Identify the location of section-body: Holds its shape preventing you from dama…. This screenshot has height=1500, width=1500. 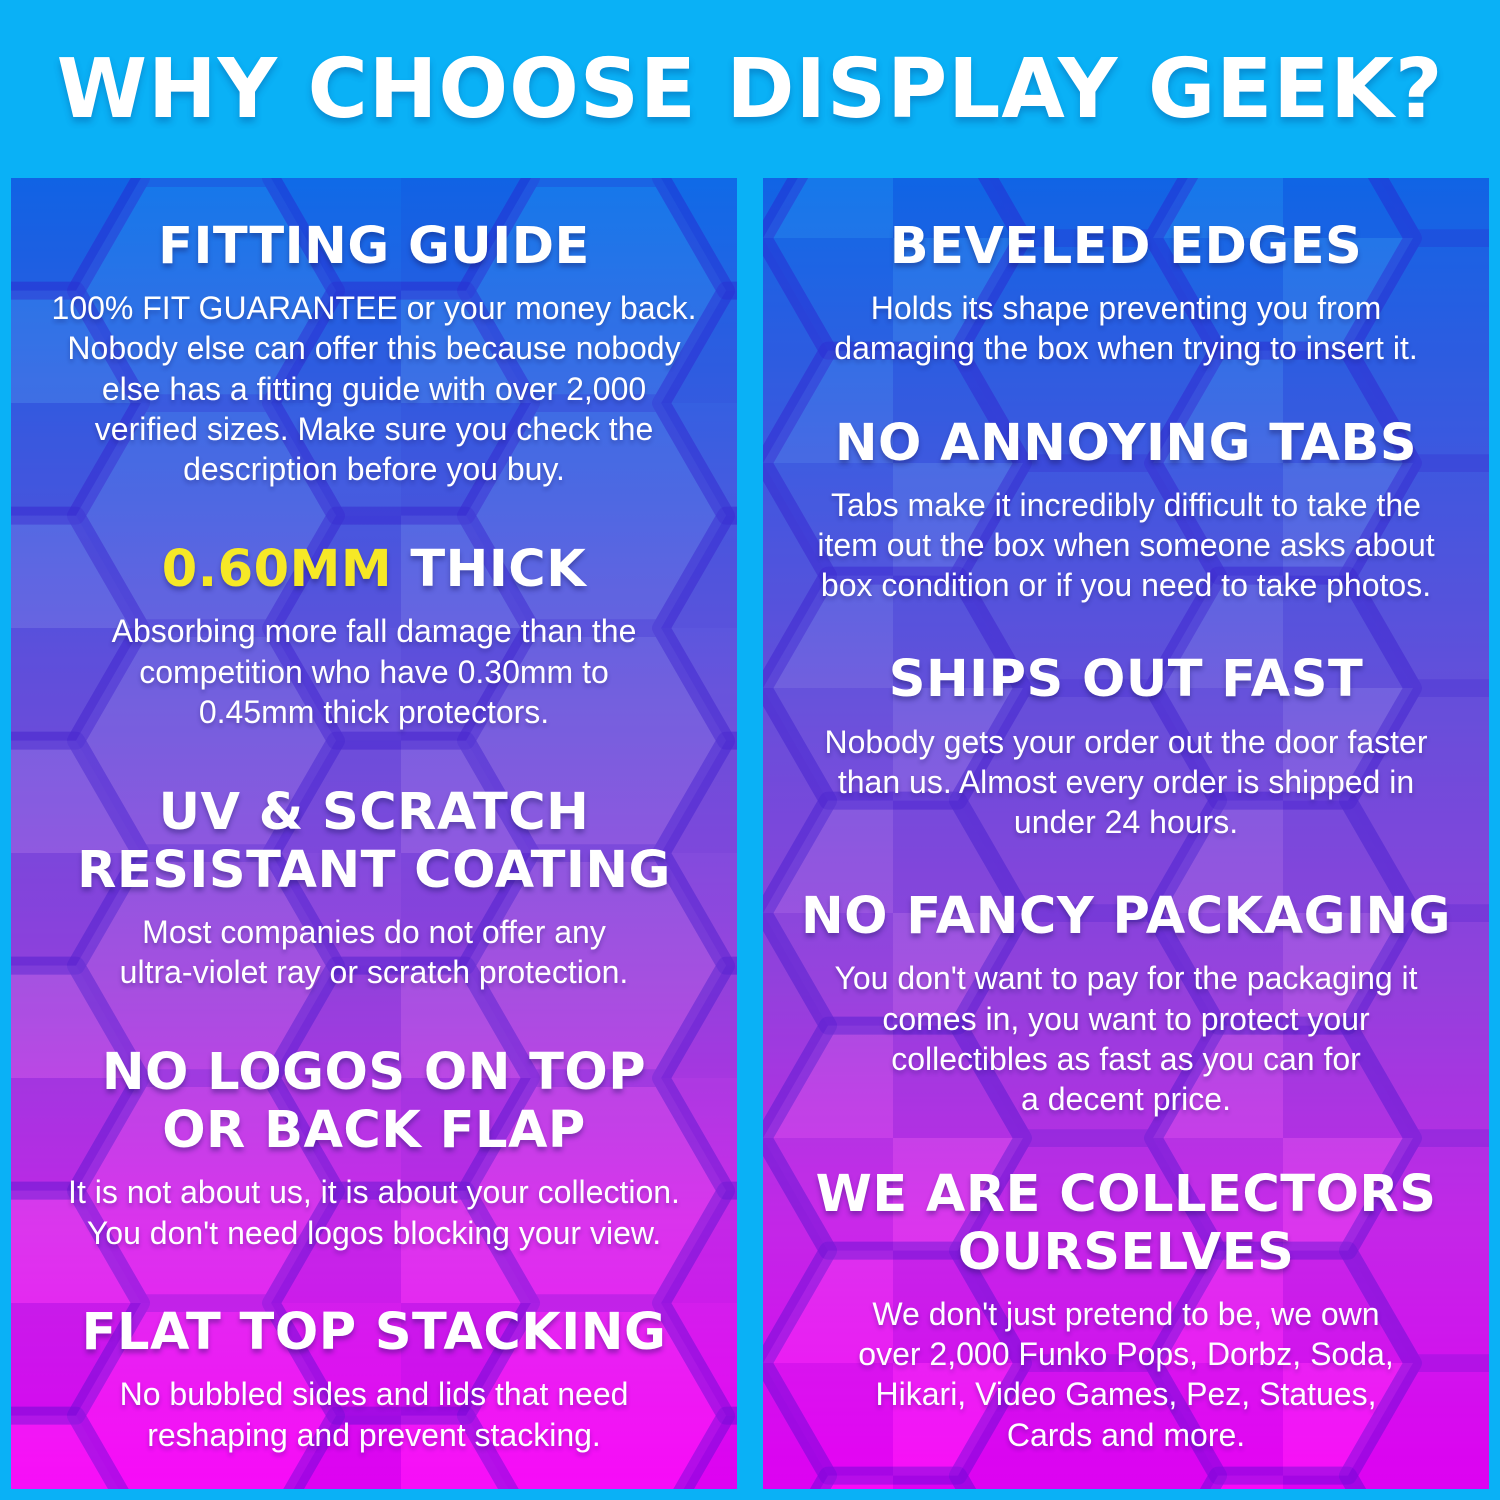
(1126, 328).